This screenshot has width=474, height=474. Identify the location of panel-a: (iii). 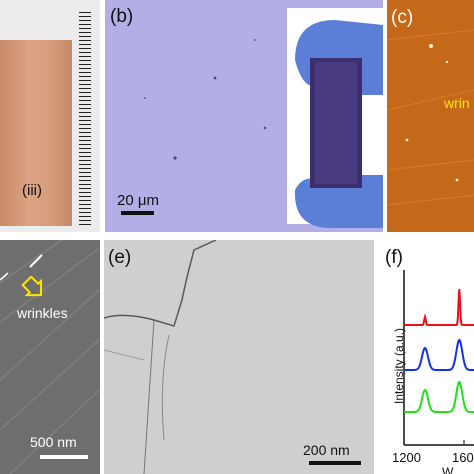
(50, 116).